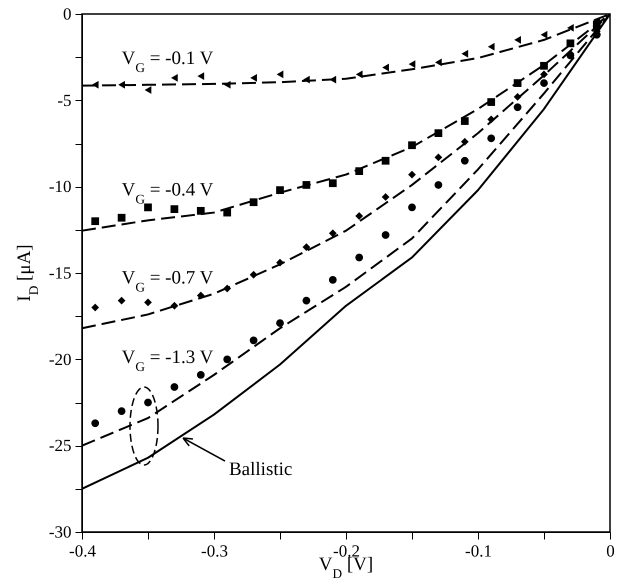 Image resolution: width=628 pixels, height=585 pixels. Describe the element at coordinates (214, 551) in the screenshot. I see `x-tick-label: -0.3` at that location.